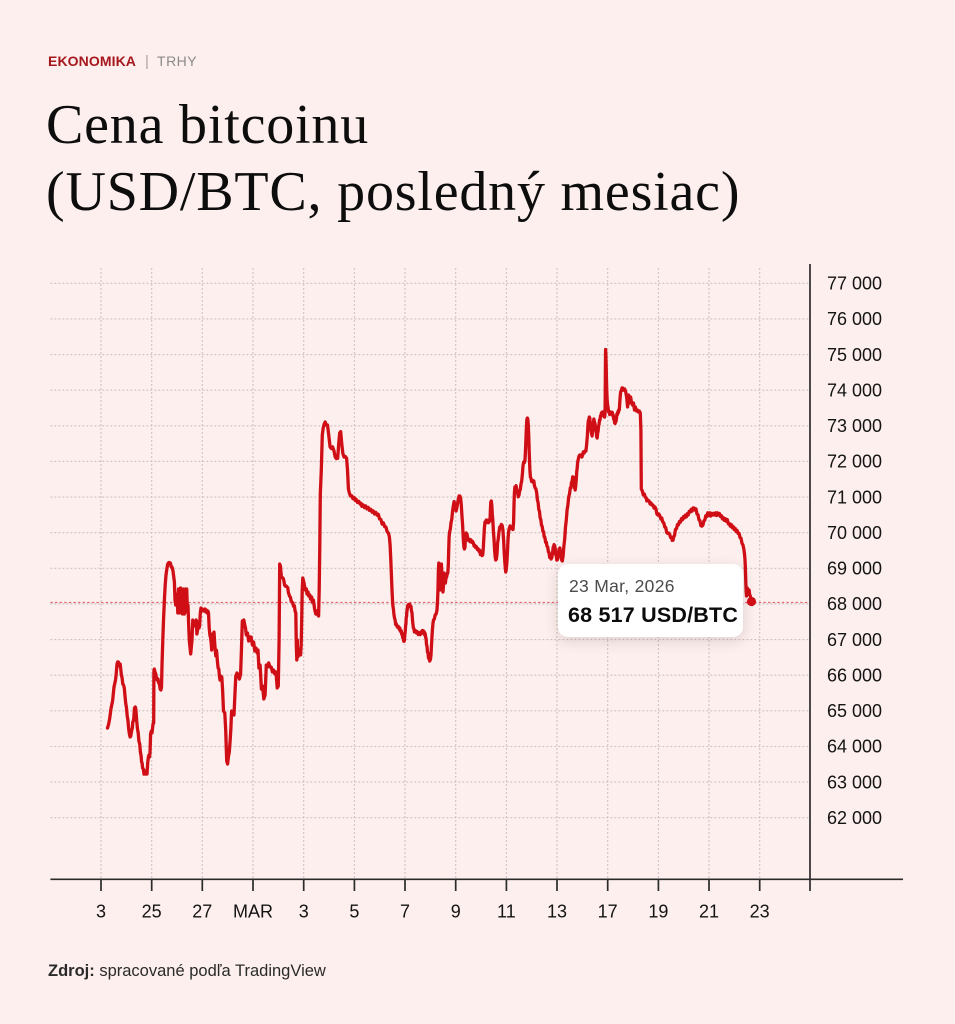  Describe the element at coordinates (854, 675) in the screenshot. I see `svg-text: 66 000` at that location.